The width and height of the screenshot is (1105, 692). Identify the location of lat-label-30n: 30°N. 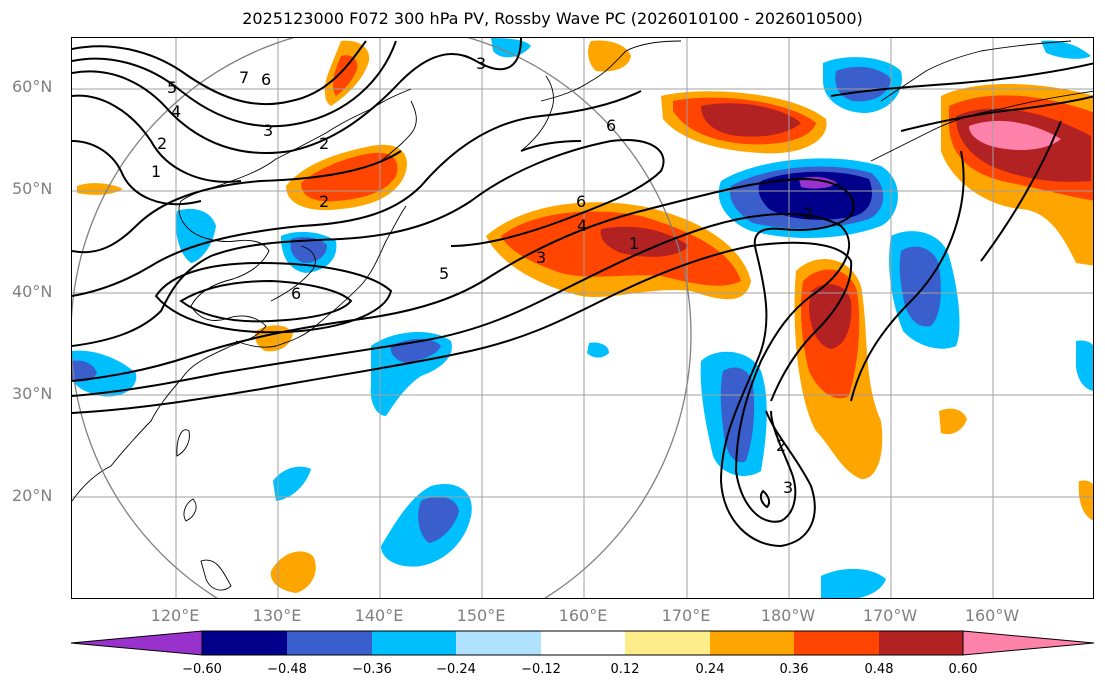
(32, 393).